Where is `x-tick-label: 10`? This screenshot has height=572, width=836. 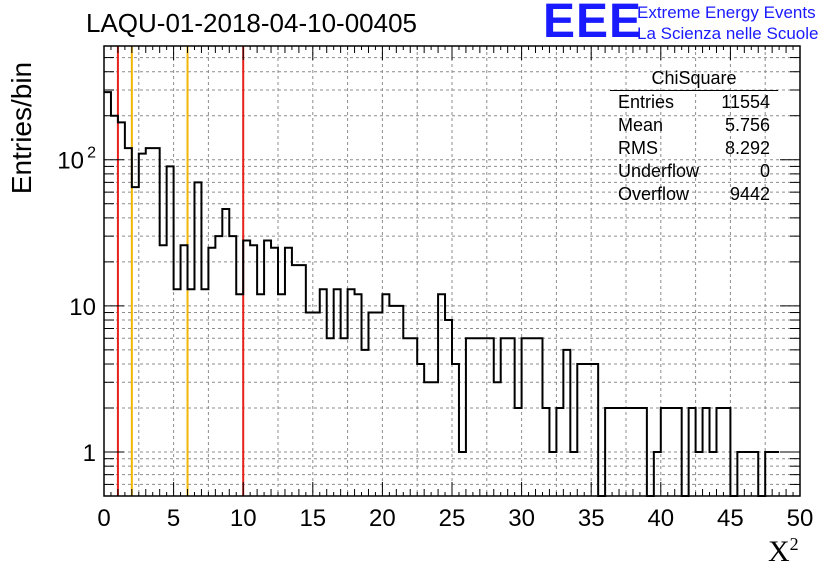 x-tick-label: 10 is located at coordinates (243, 518).